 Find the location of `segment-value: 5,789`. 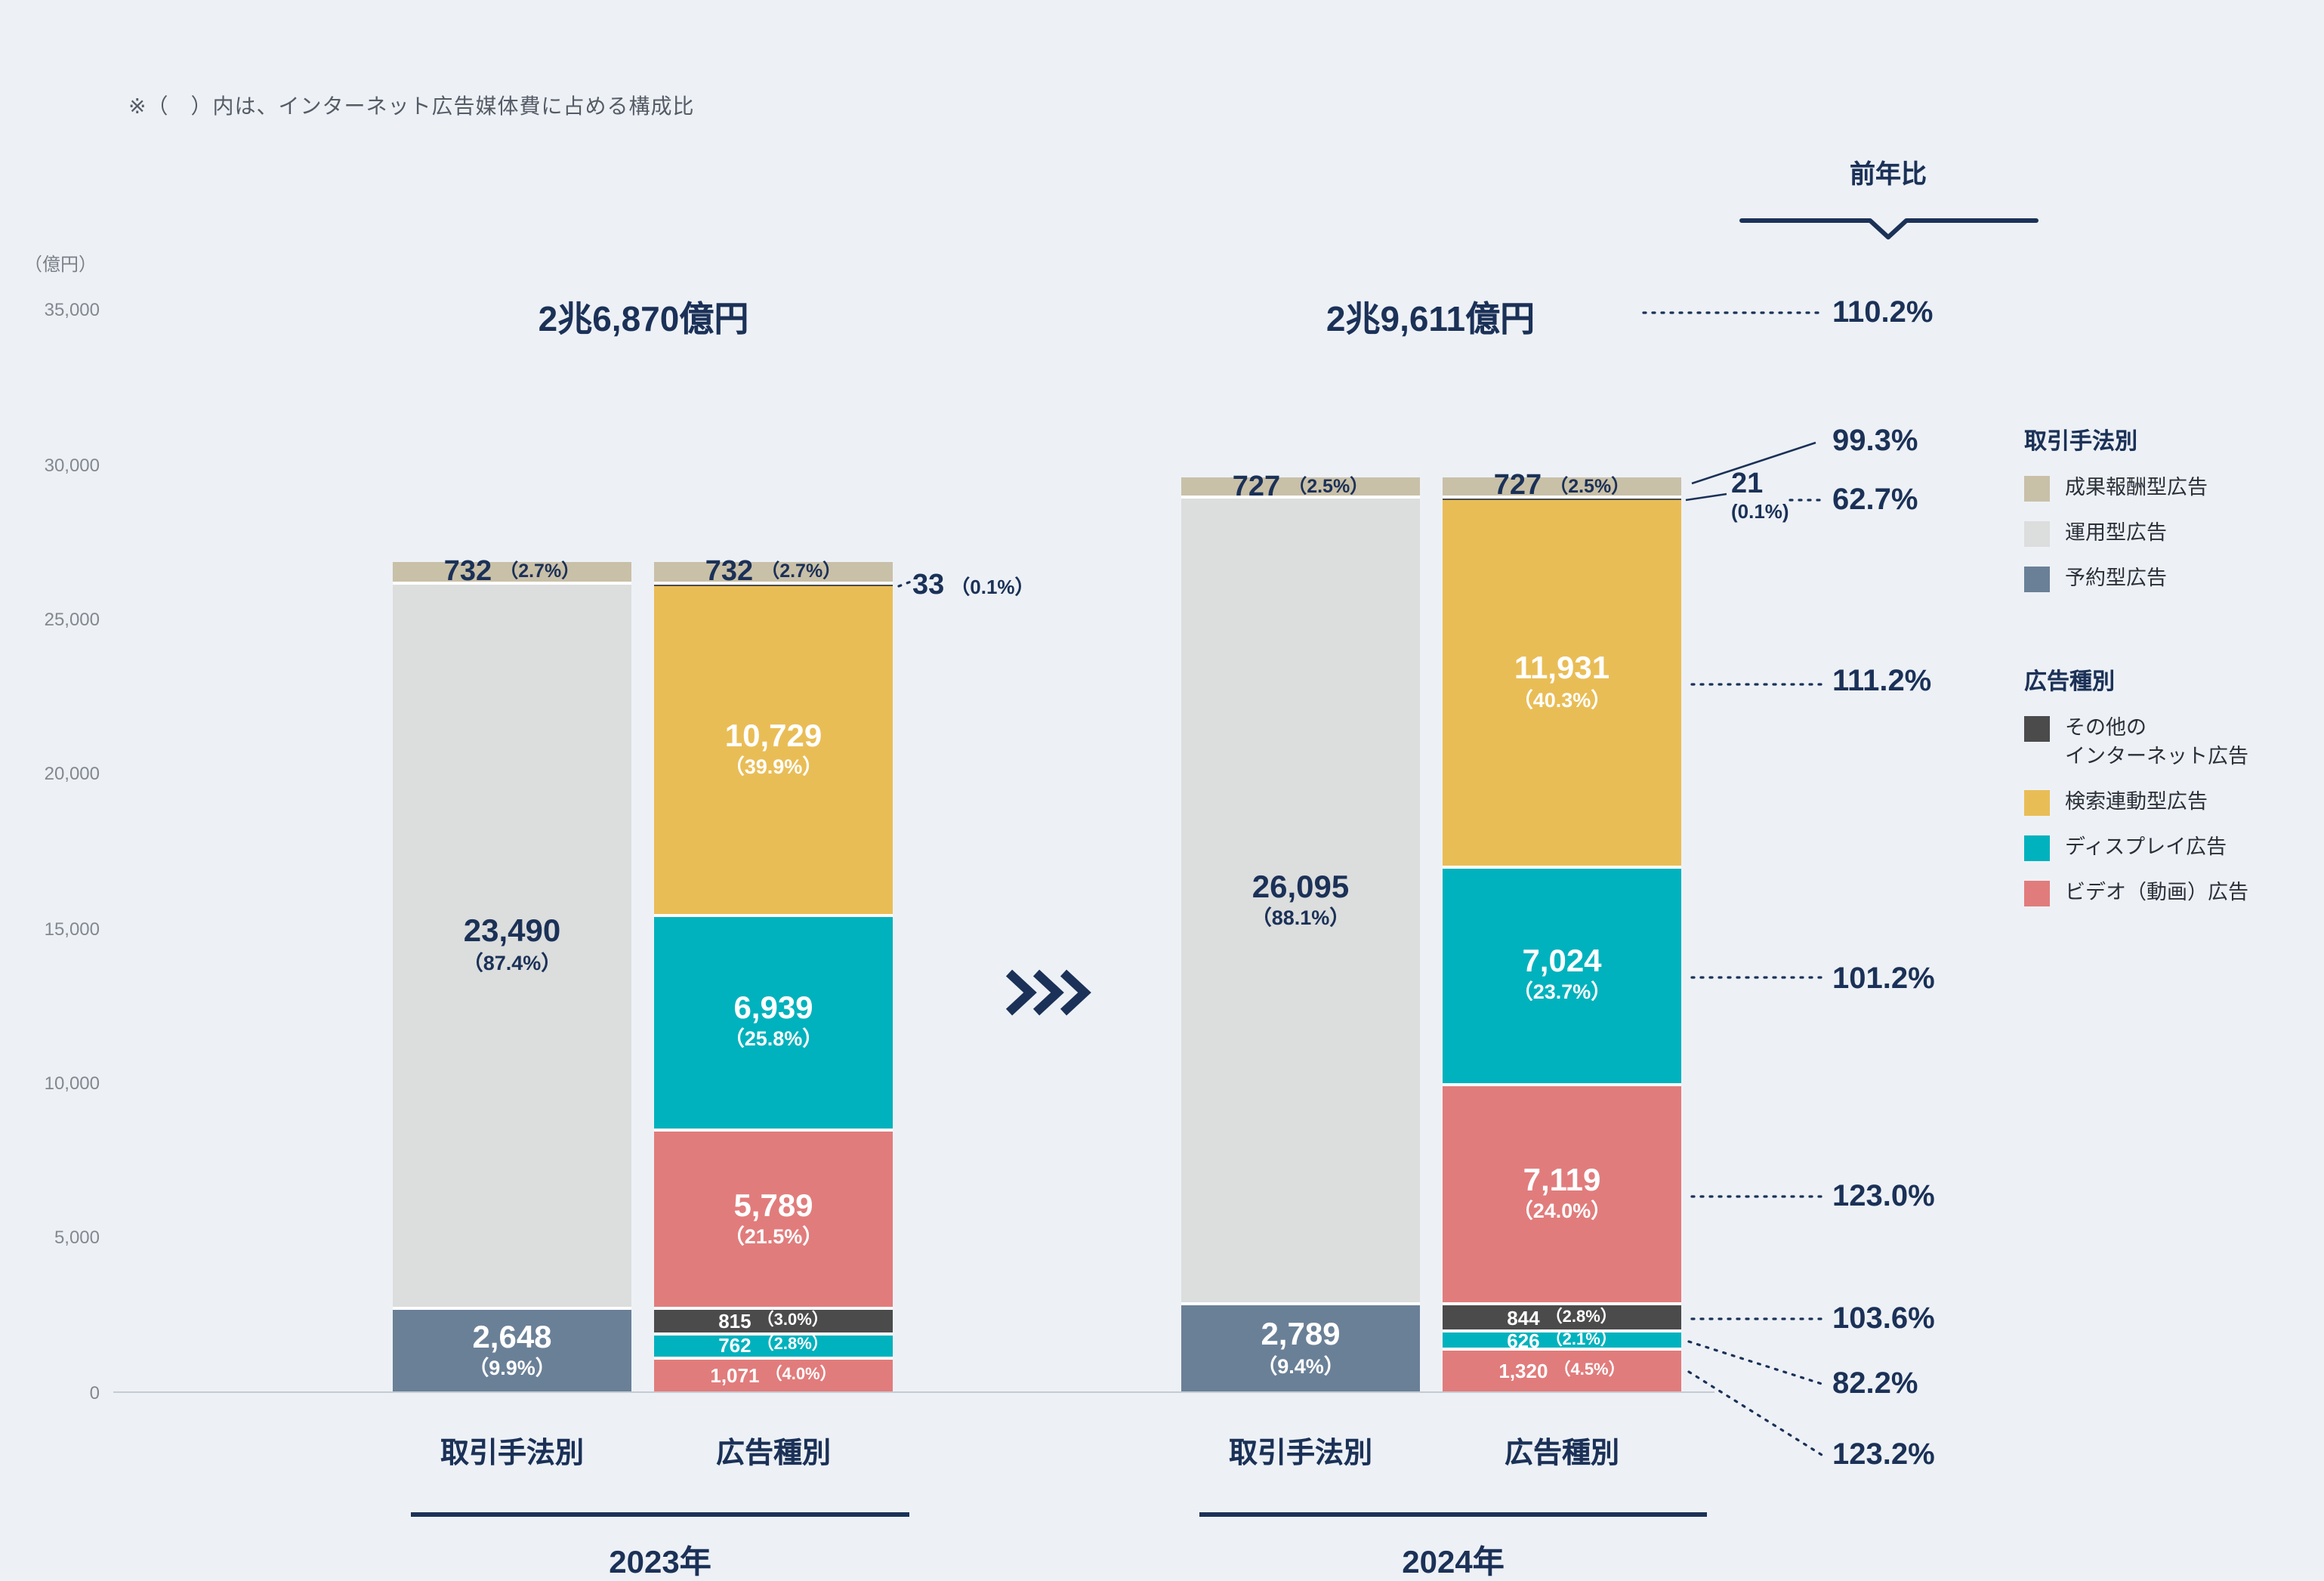

segment-value: 5,789 is located at coordinates (773, 1206).